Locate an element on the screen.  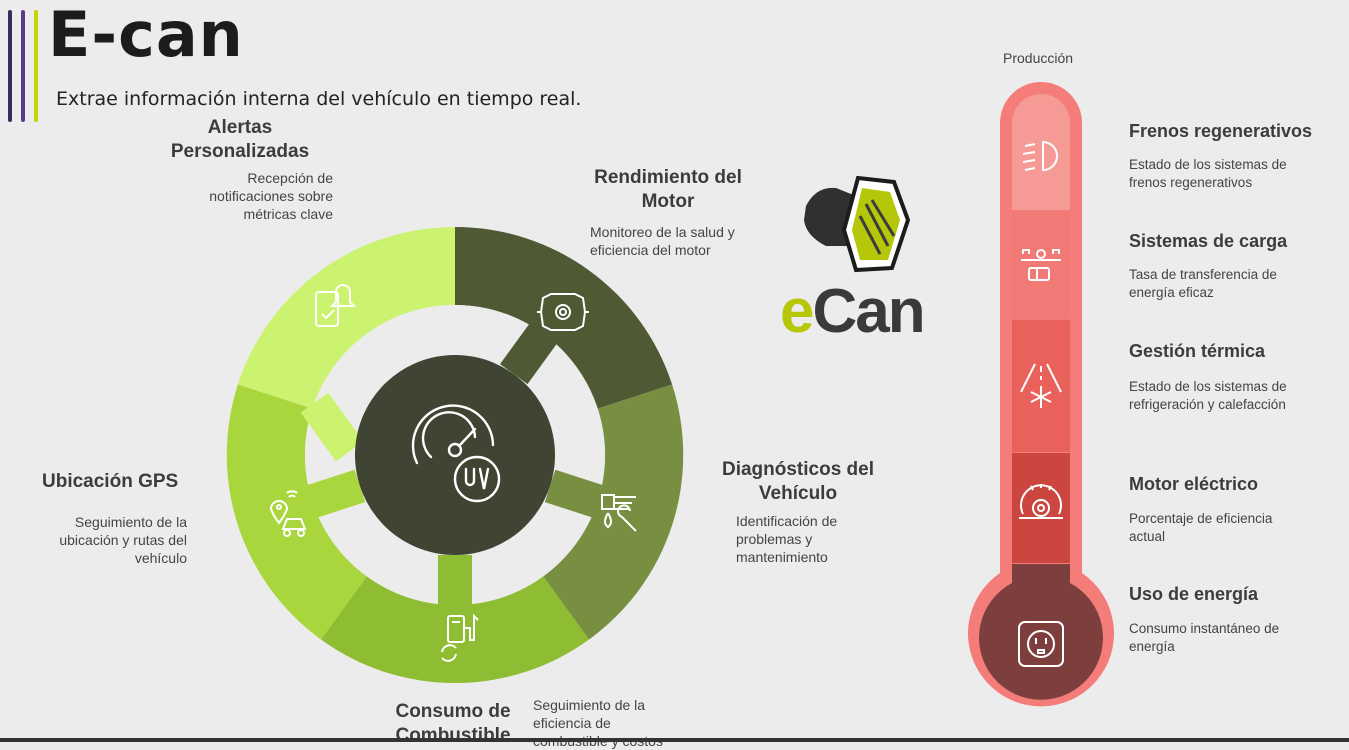
motor-description: Porcentaje de eficiencia actual is located at coordinates (1201, 527).